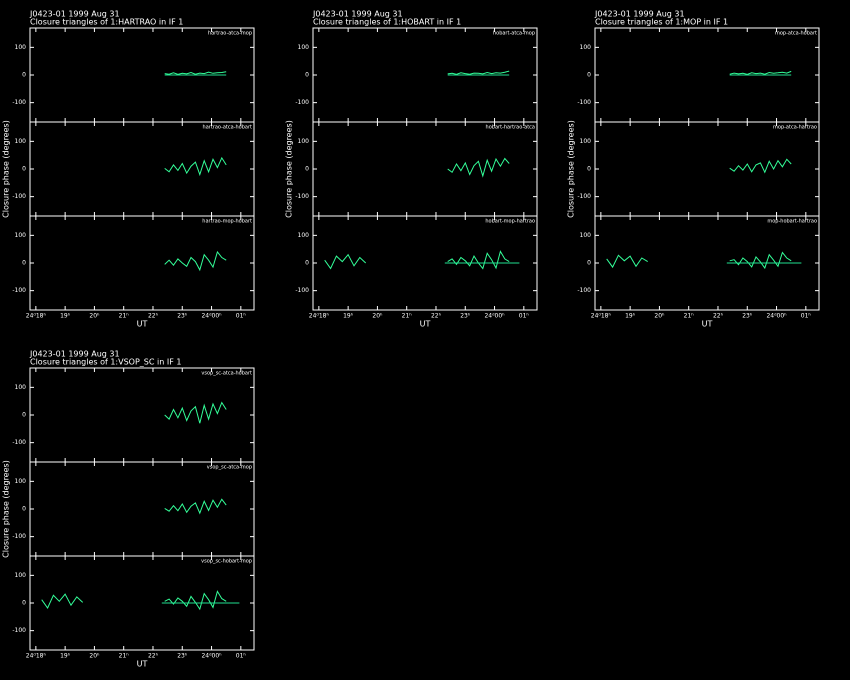 The image size is (850, 680). What do you see at coordinates (514, 34) in the screenshot?
I see `baseline-label: hobart-atca-mop` at bounding box center [514, 34].